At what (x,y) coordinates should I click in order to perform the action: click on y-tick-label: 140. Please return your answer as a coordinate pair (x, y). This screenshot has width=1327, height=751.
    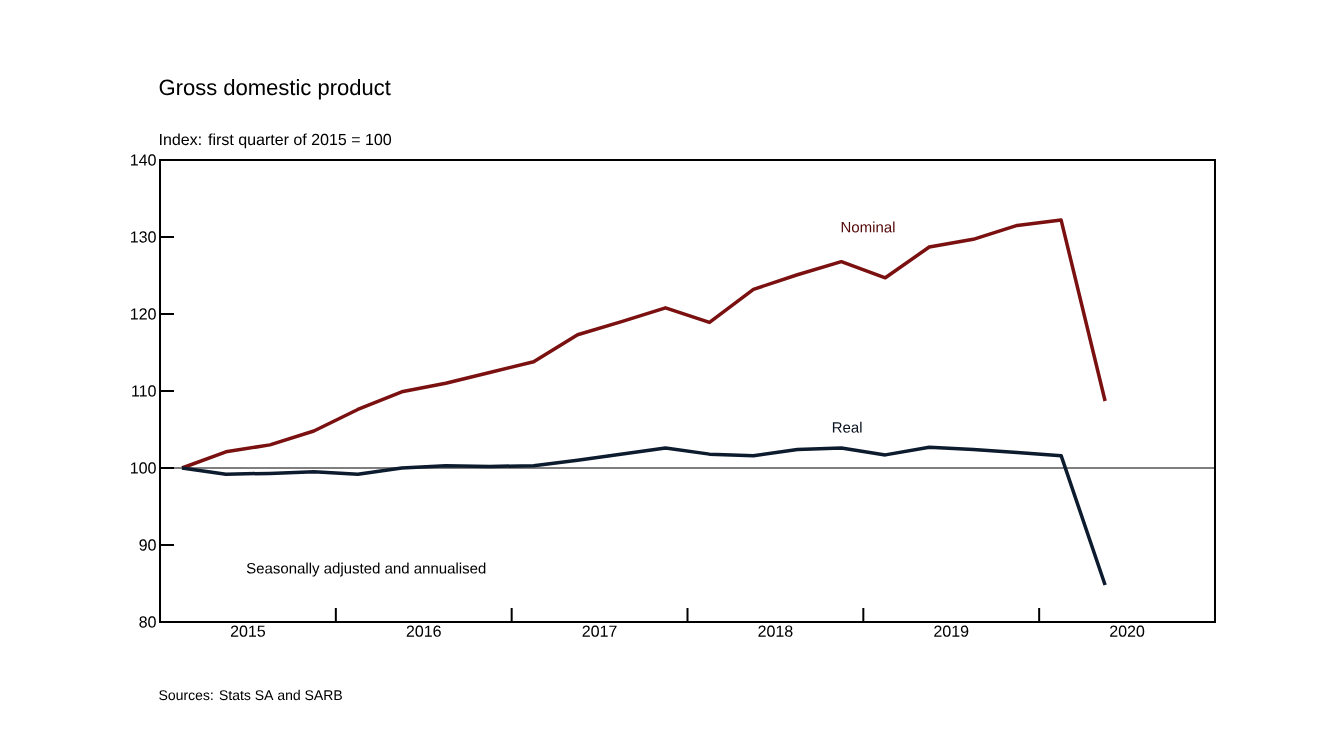
    Looking at the image, I should click on (143, 160).